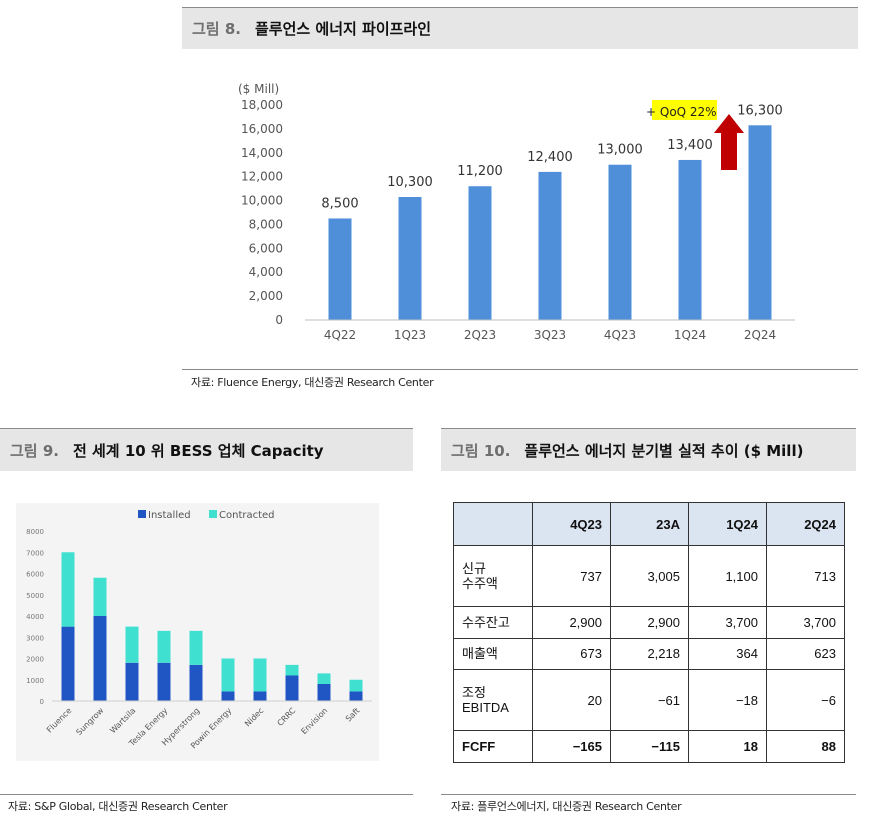 This screenshot has height=827, width=869. What do you see at coordinates (266, 272) in the screenshot?
I see `y-tick-label: 4,000` at bounding box center [266, 272].